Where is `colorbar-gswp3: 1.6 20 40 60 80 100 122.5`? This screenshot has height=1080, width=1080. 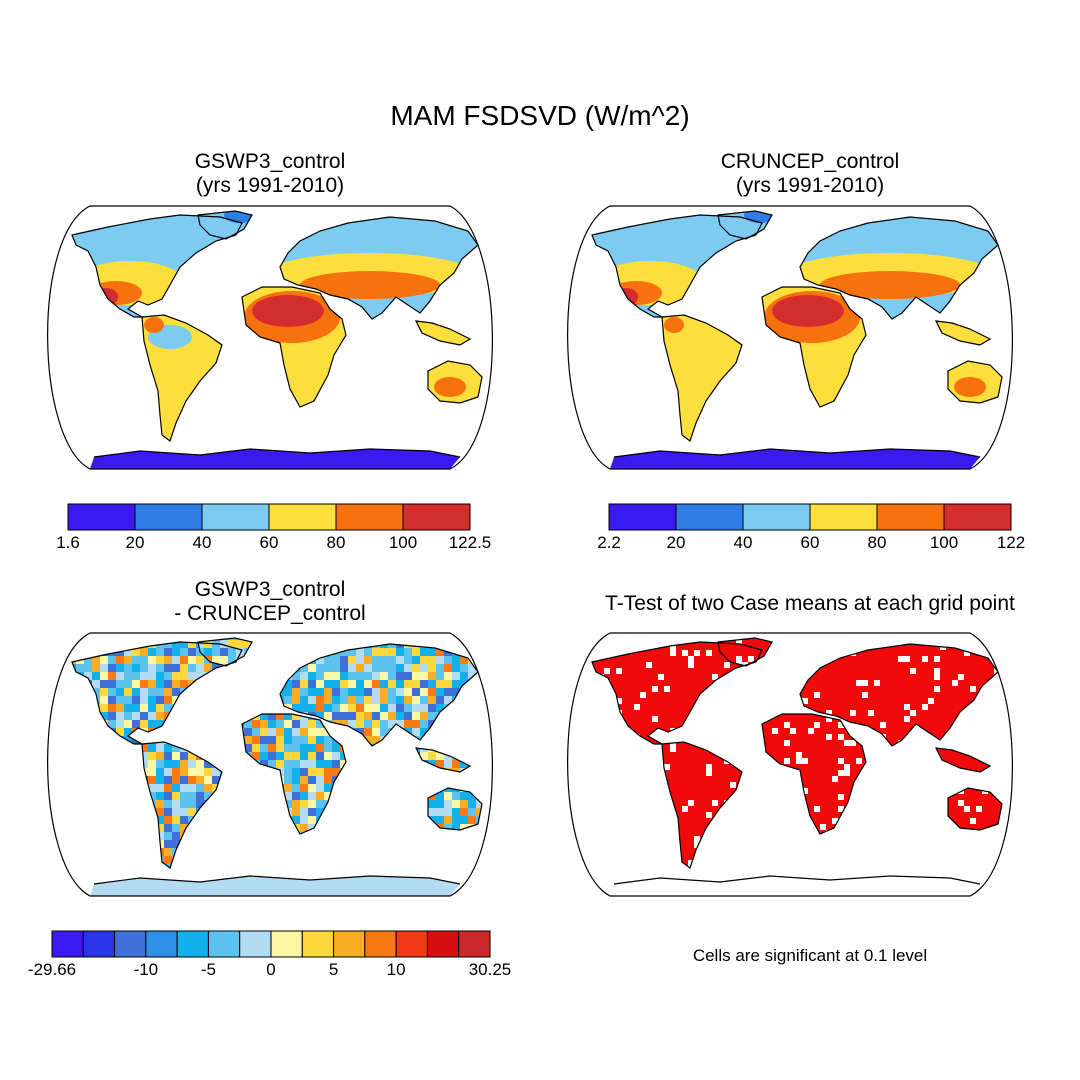
colorbar-gswp3: 1.6 20 40 60 80 100 122.5 is located at coordinates (273, 527).